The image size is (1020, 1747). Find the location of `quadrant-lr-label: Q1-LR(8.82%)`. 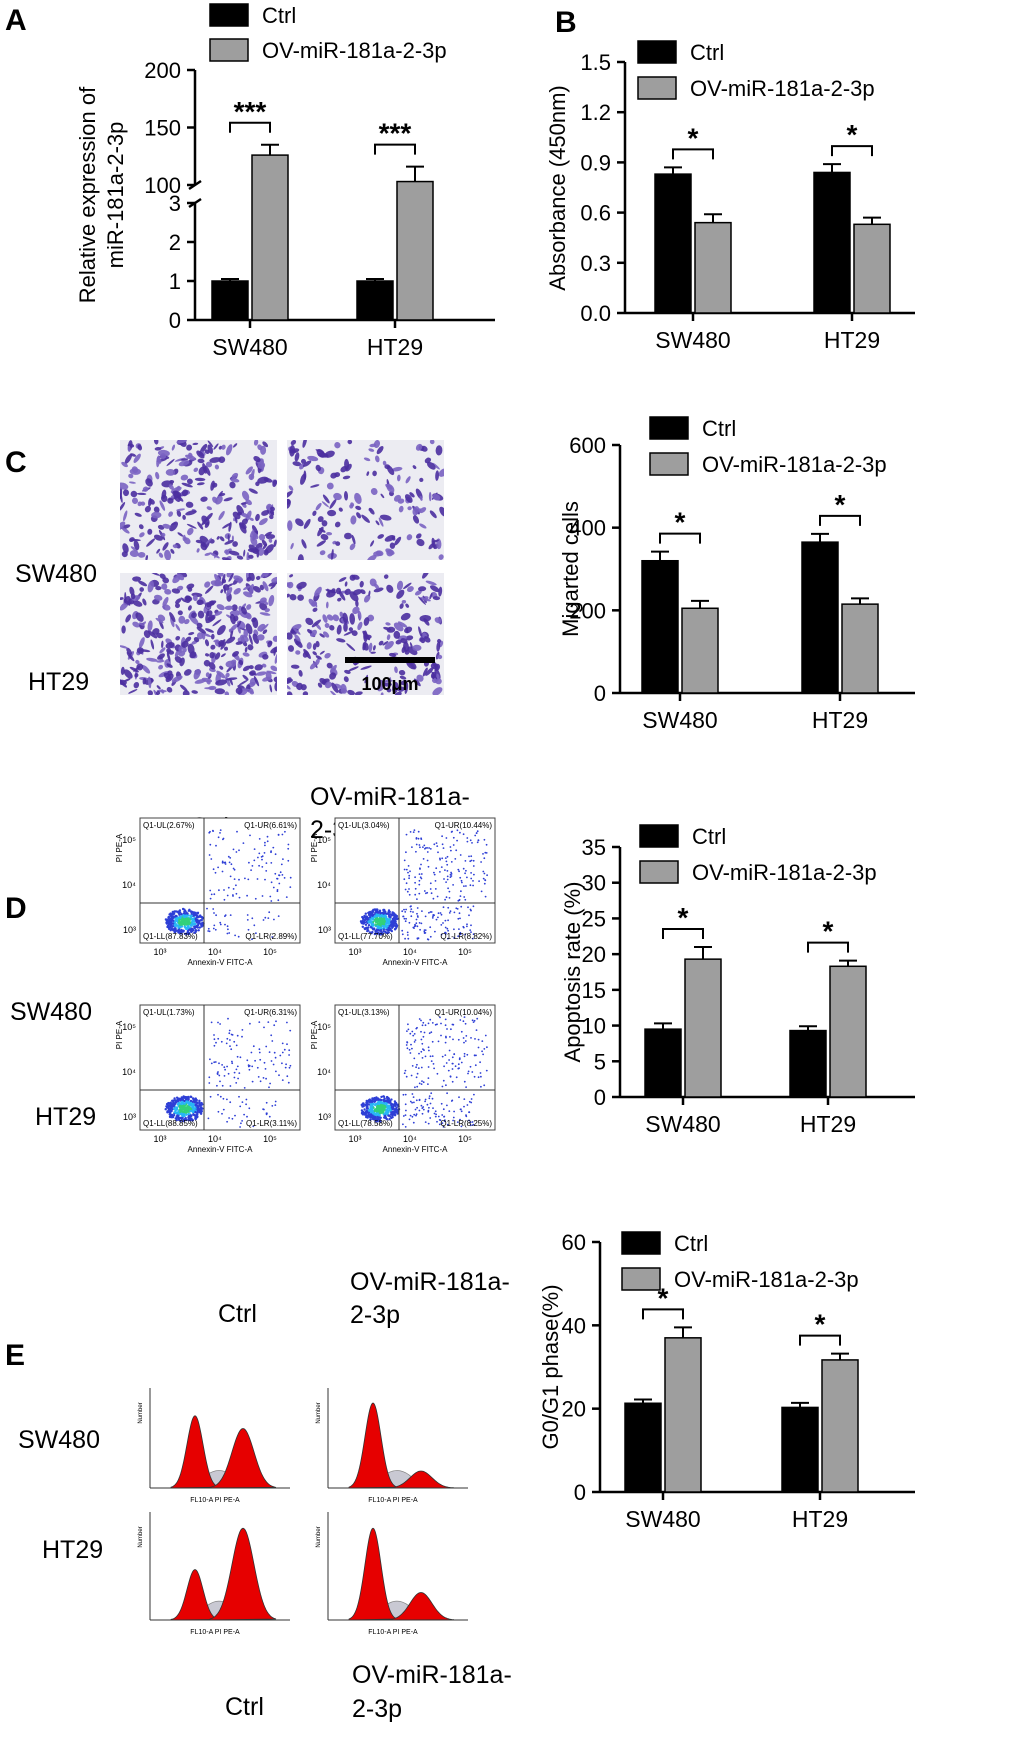

quadrant-lr-label: Q1-LR(8.82%) is located at coordinates (466, 936).